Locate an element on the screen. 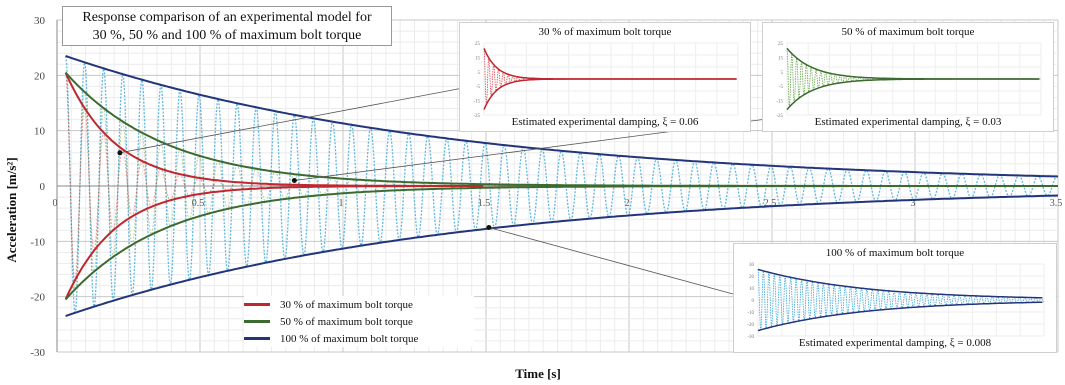  inset-y-tick-label: 20 is located at coordinates (752, 277).